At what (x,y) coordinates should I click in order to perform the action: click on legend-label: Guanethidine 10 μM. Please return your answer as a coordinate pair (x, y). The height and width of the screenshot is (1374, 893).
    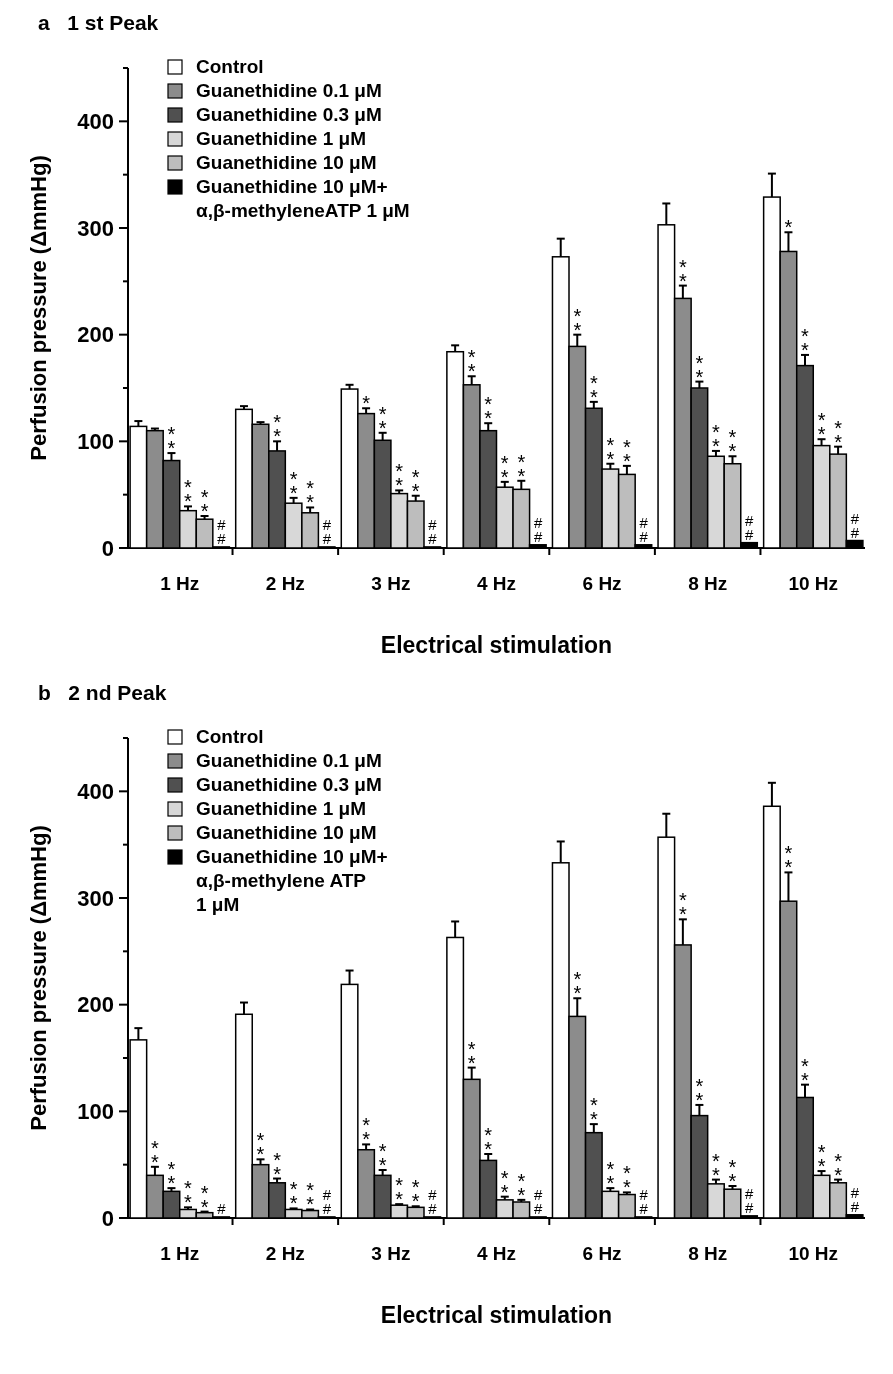
    Looking at the image, I should click on (286, 162).